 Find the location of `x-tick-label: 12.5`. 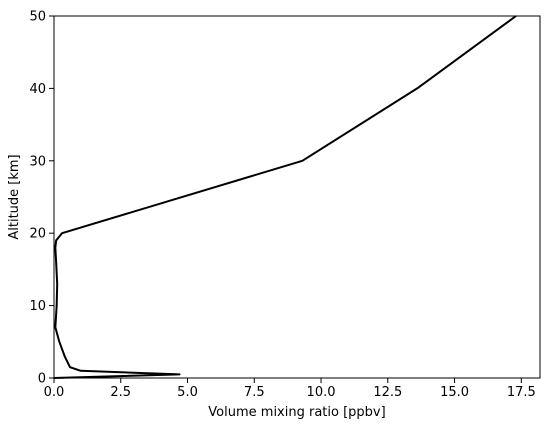

x-tick-label: 12.5 is located at coordinates (387, 392).